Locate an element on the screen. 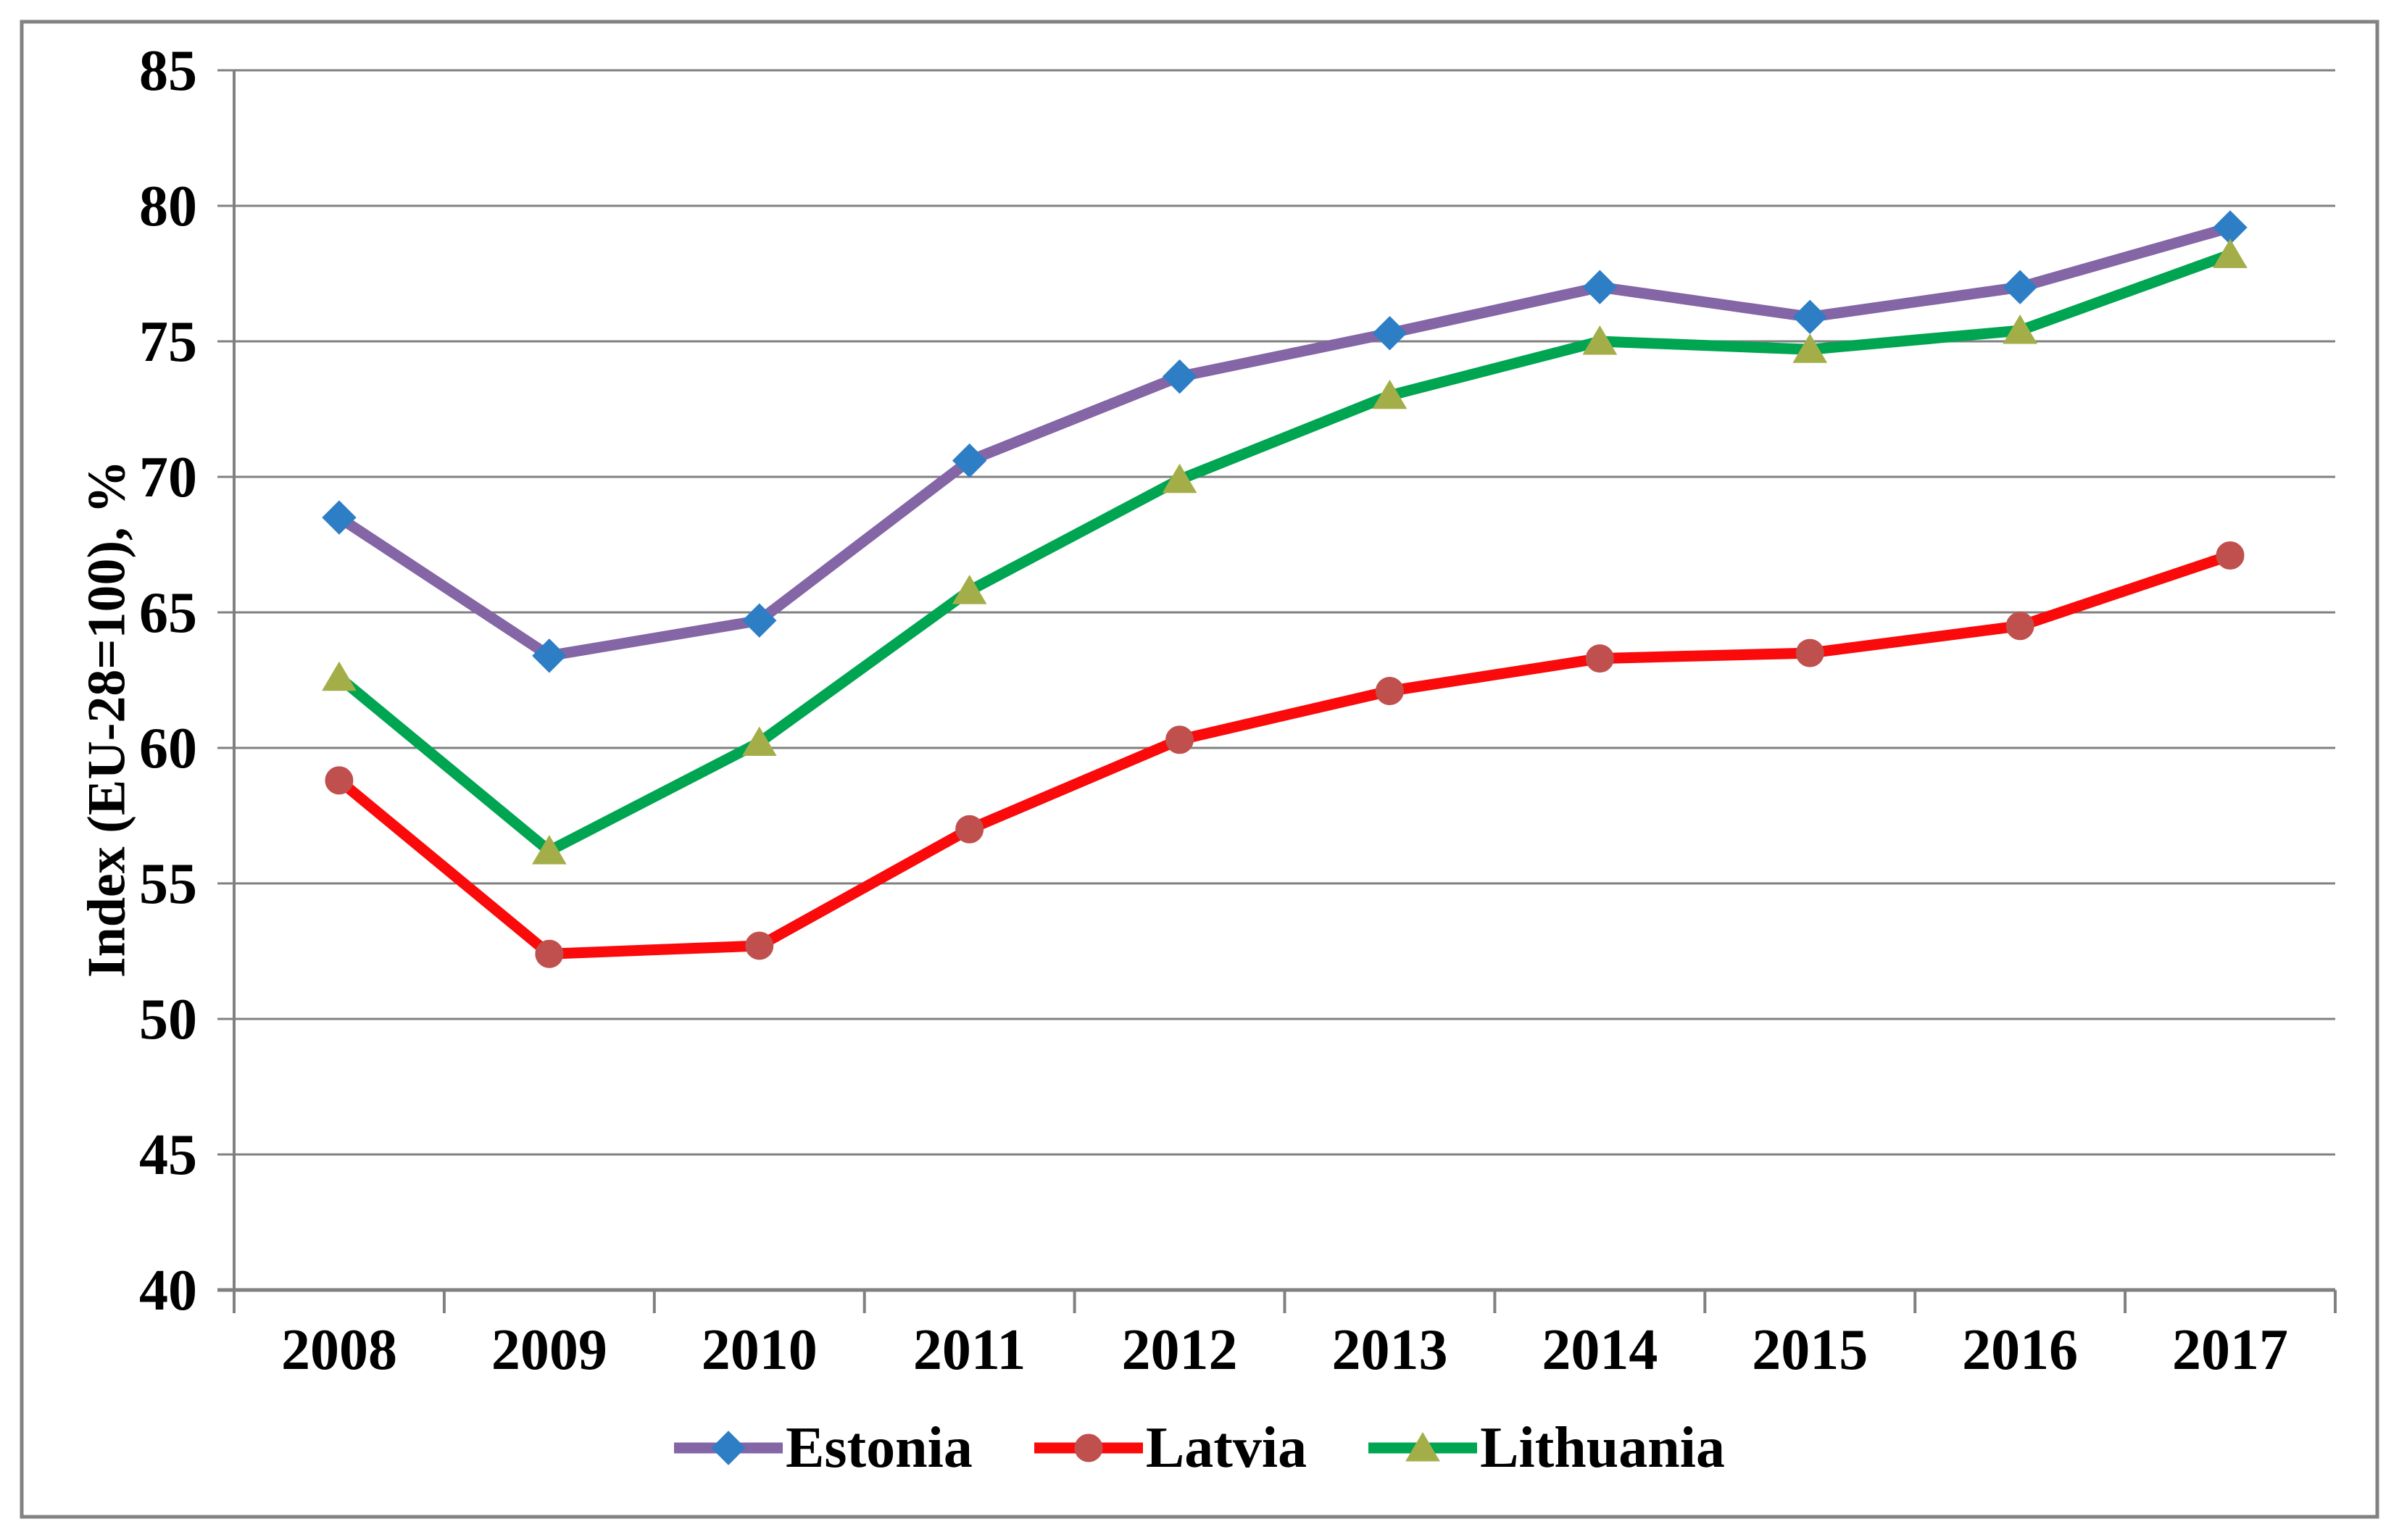 This screenshot has width=2399, height=1540. legend: Estonia Latvia Lithuania is located at coordinates (1199, 1448).